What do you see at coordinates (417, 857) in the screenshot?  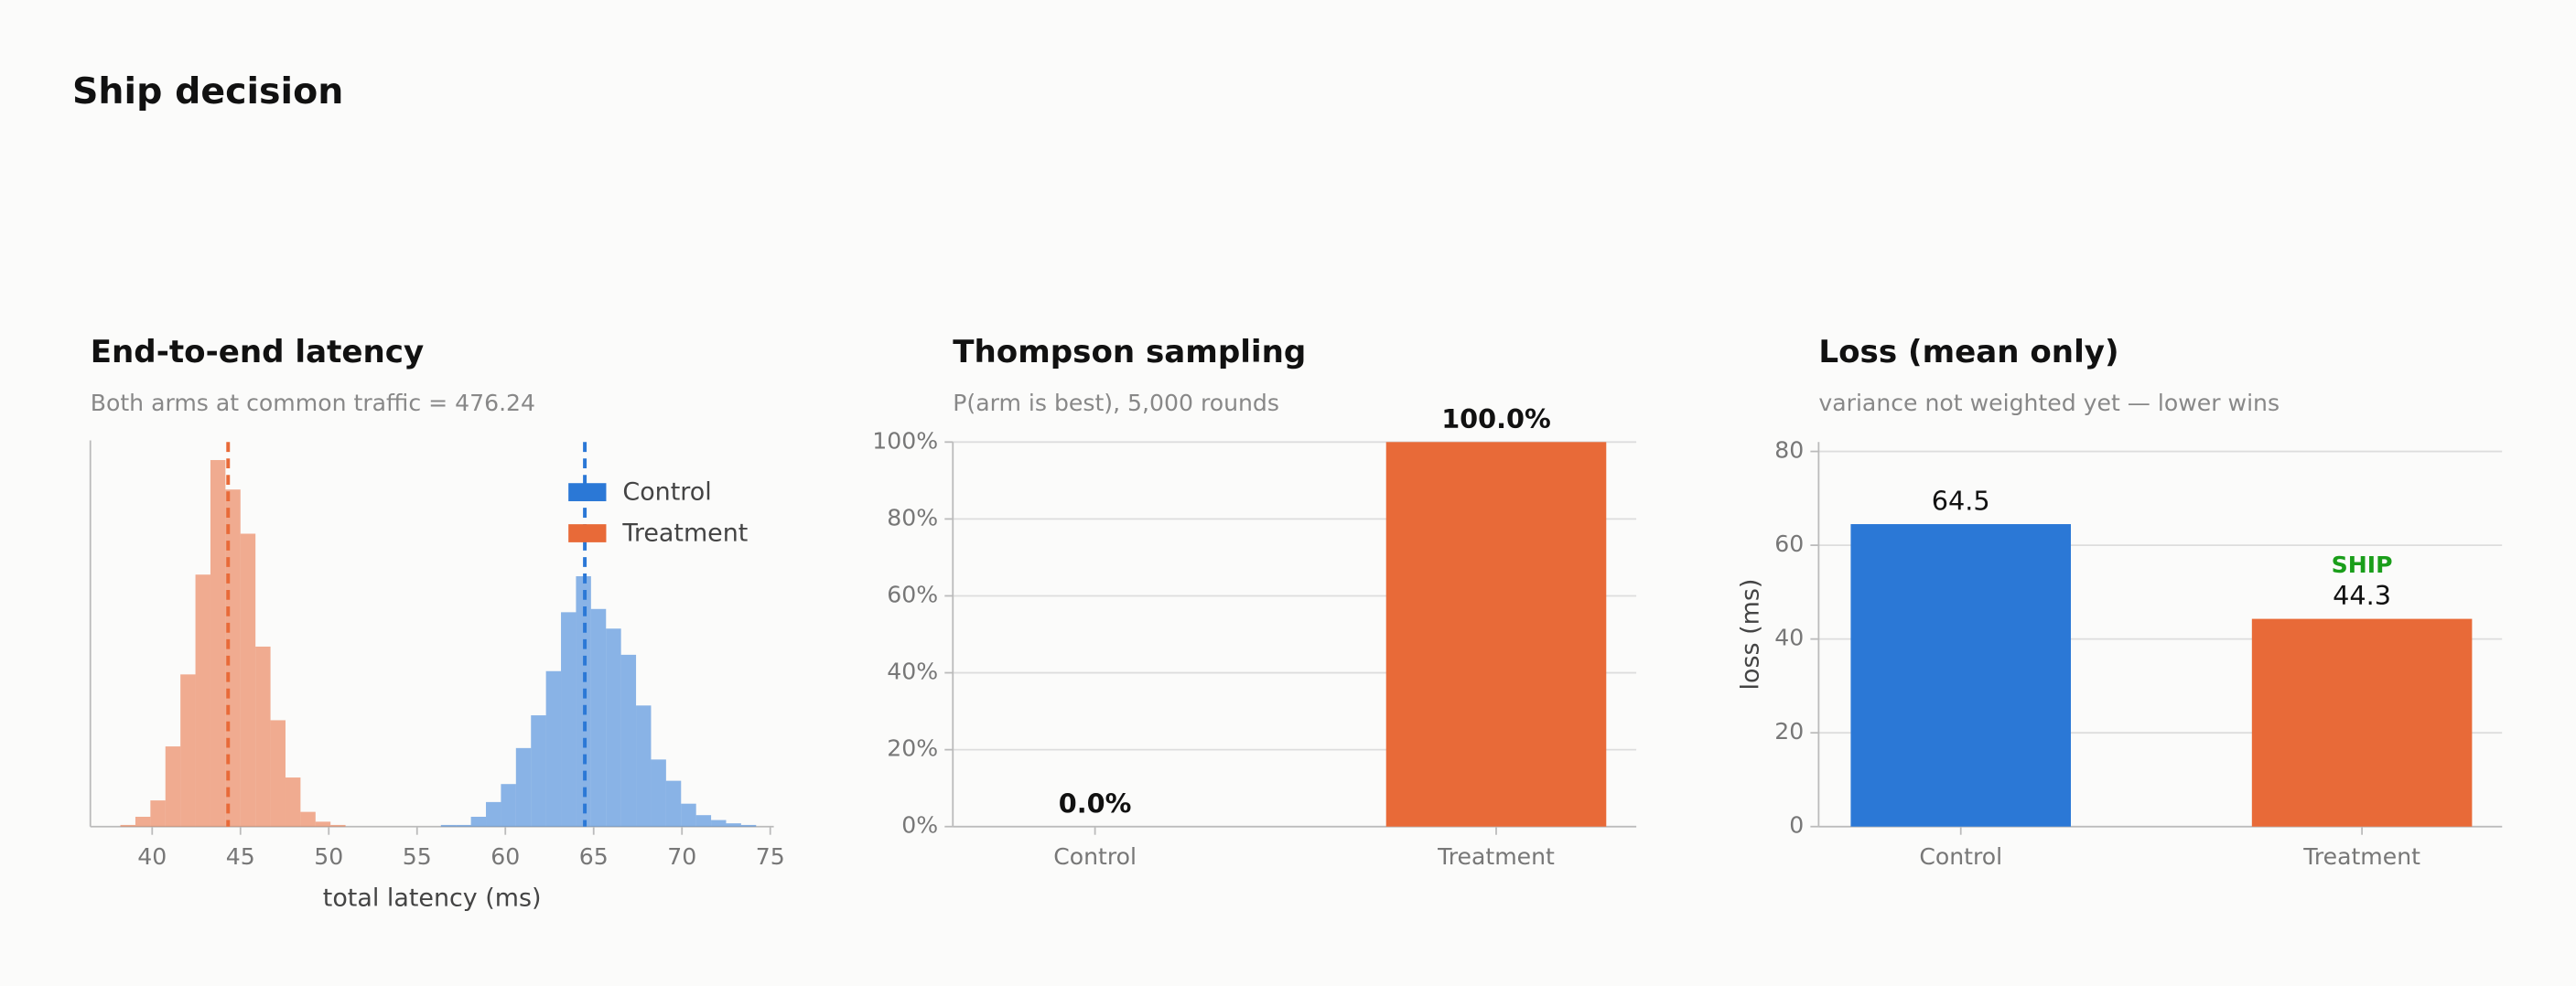 I see `x-tick-label: 55` at bounding box center [417, 857].